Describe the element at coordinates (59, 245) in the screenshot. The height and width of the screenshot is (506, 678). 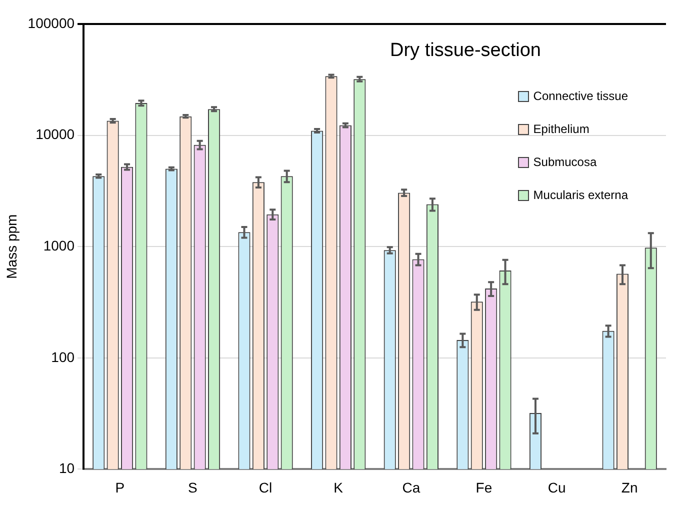
I see `y-tick-label: 1000` at that location.